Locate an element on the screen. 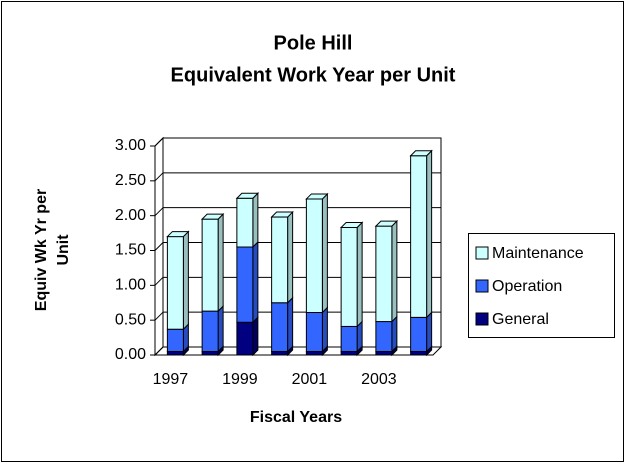 This screenshot has height=464, width=626. legend is located at coordinates (541, 285).